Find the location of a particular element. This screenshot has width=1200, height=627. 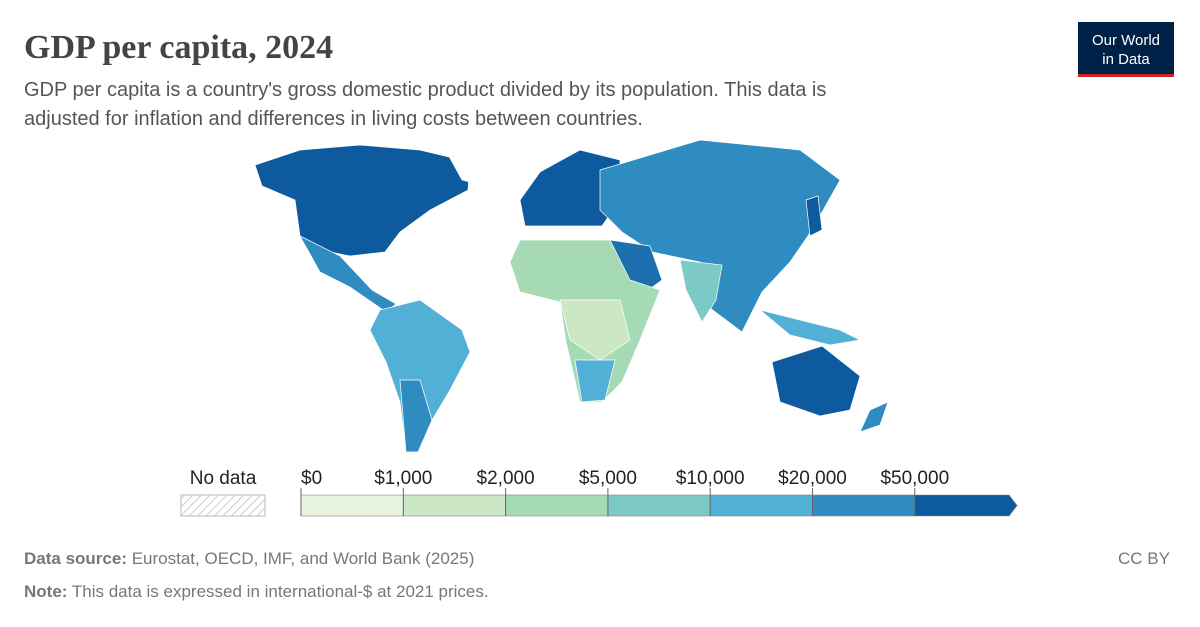

logo-text: in Data is located at coordinates (1126, 59).